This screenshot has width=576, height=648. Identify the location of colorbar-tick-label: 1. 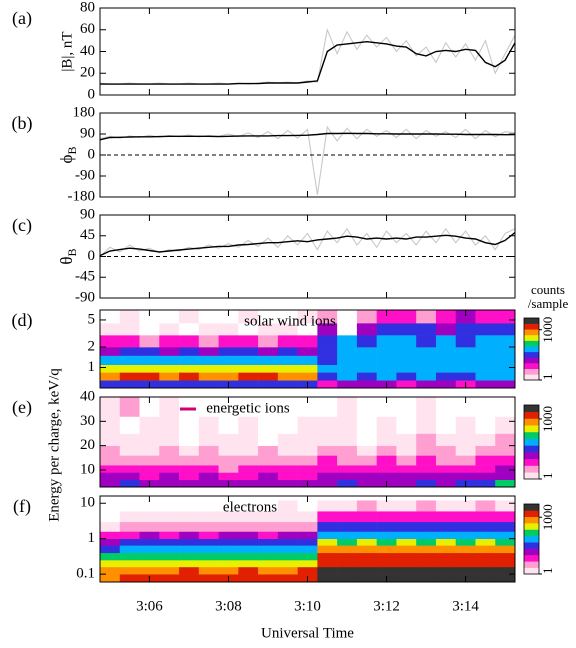
(547, 377).